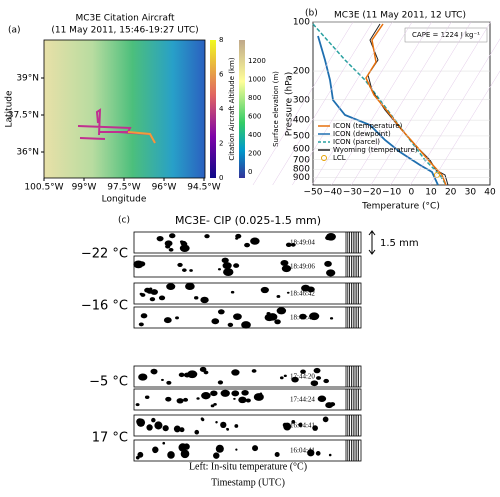 Image resolution: width=500 pixels, height=497 pixels. Describe the element at coordinates (43, 188) in the screenshot. I see `x-tick-label: 100.5°W` at that location.